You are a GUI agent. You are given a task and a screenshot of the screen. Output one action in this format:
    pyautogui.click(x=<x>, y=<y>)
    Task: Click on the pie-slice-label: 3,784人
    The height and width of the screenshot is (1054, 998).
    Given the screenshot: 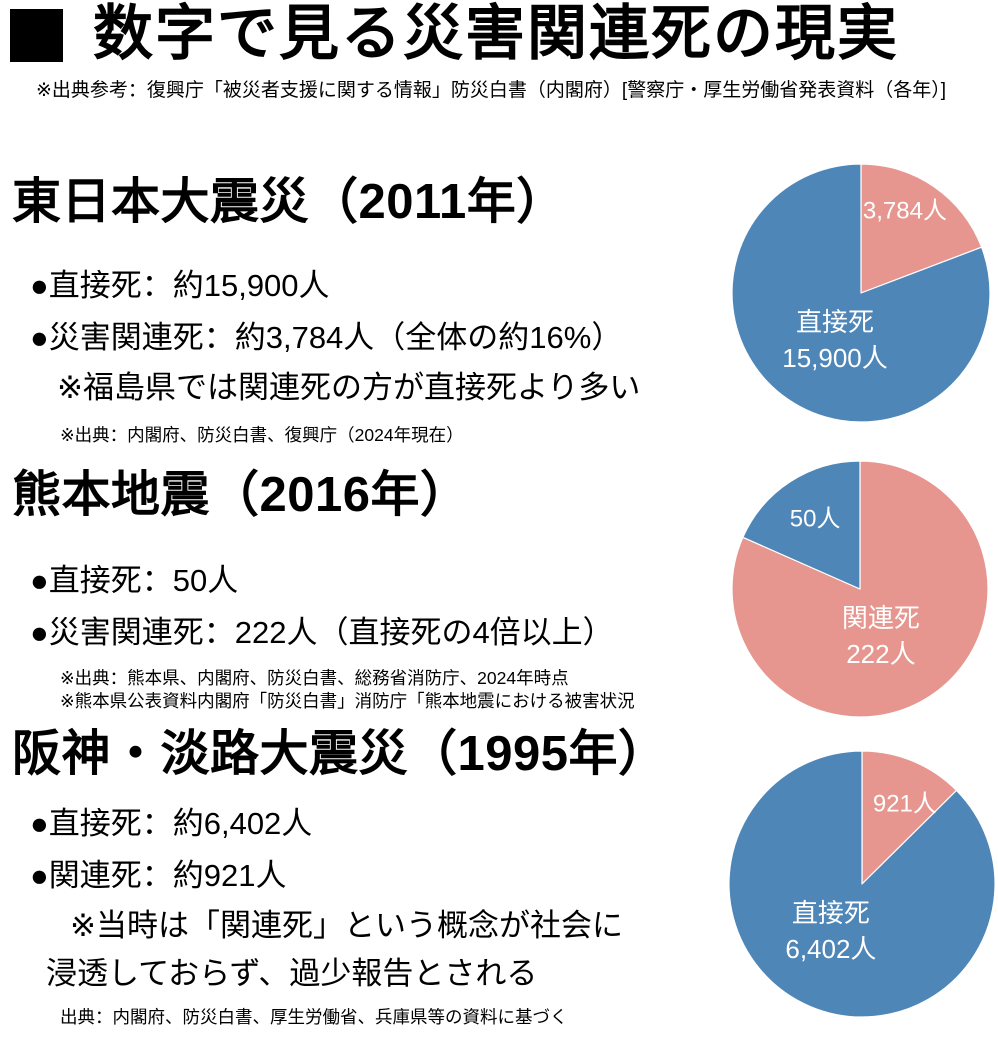 What is the action you would take?
    pyautogui.click(x=904, y=211)
    